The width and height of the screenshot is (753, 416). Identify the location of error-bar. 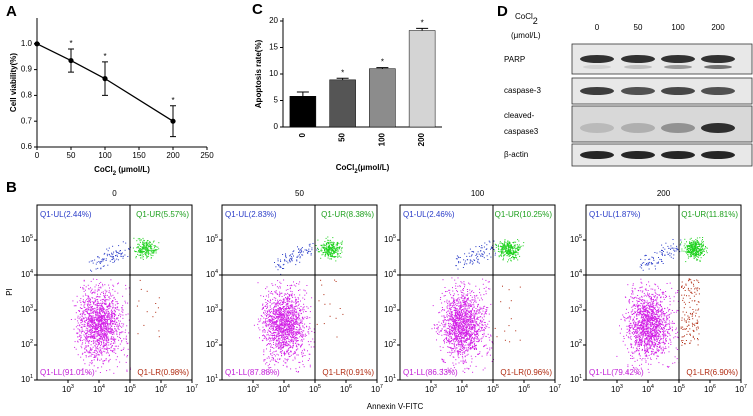
(342, 78).